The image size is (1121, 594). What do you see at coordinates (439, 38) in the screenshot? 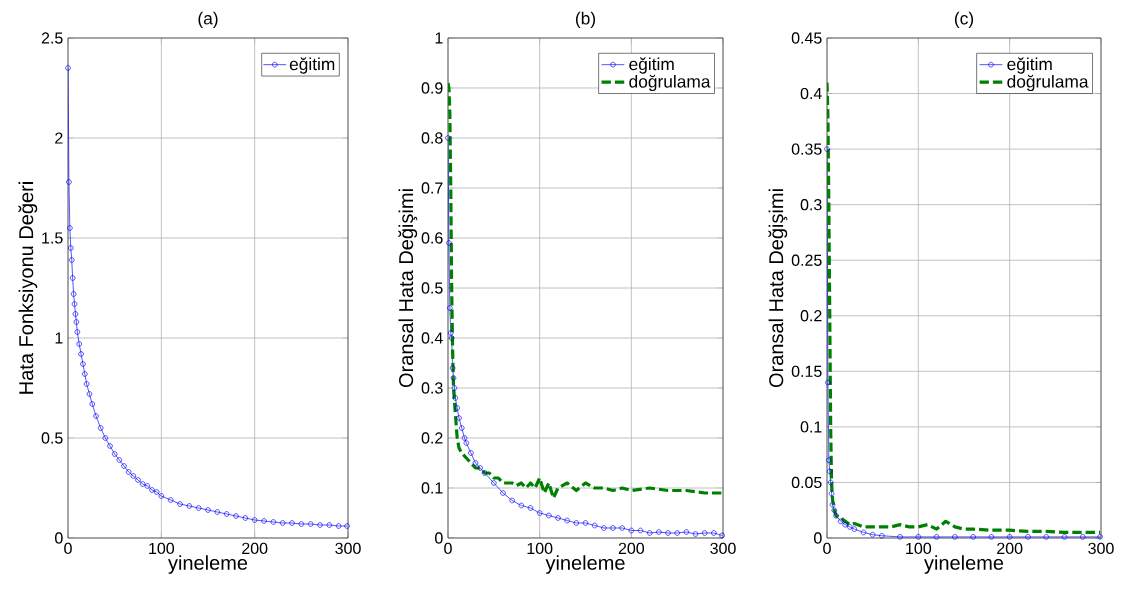
I see `y-tick-label: 1` at bounding box center [439, 38].